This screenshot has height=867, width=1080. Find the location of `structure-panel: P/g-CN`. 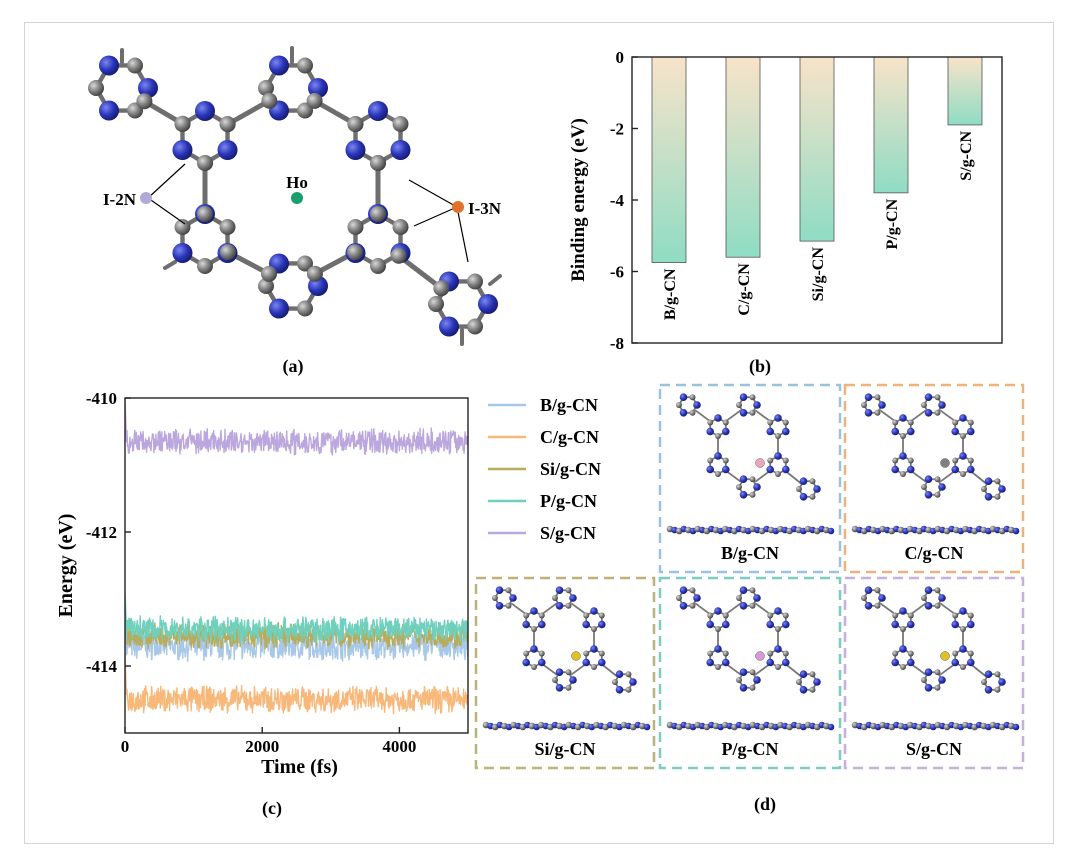

structure-panel: P/g-CN is located at coordinates (750, 673).